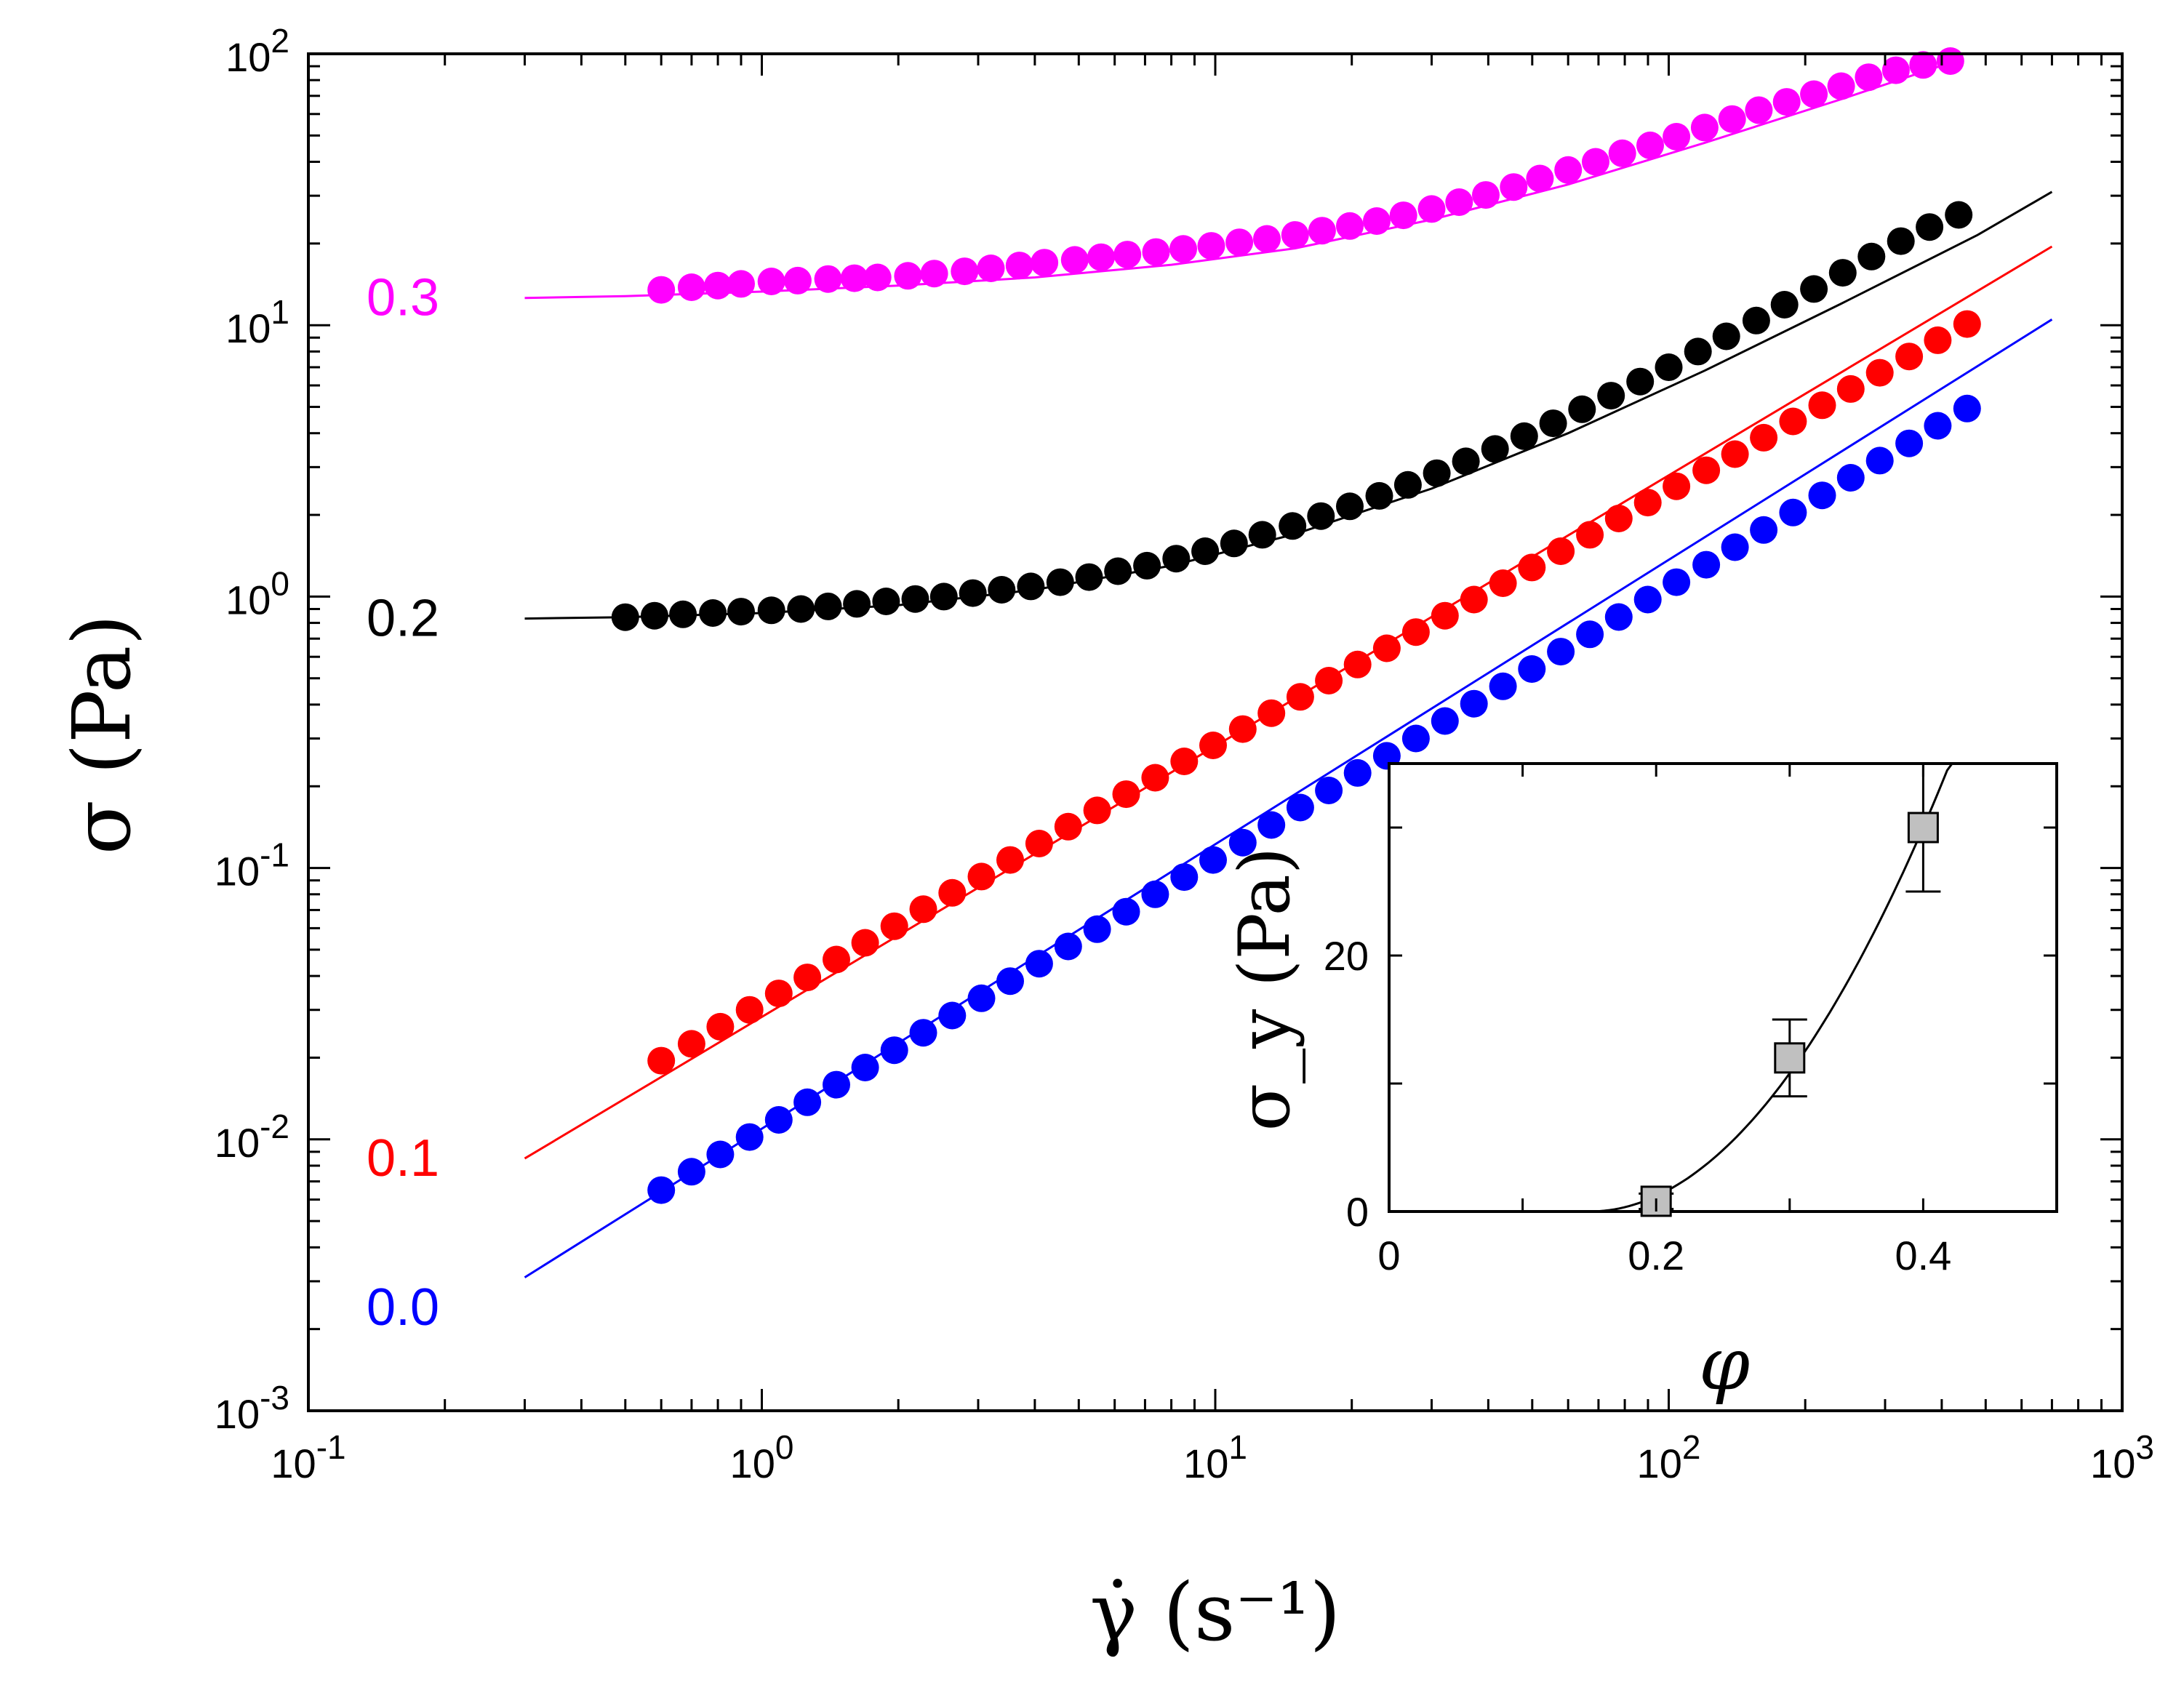 The width and height of the screenshot is (2184, 1682). What do you see at coordinates (403, 619) in the screenshot?
I see `series-label: 0.2` at bounding box center [403, 619].